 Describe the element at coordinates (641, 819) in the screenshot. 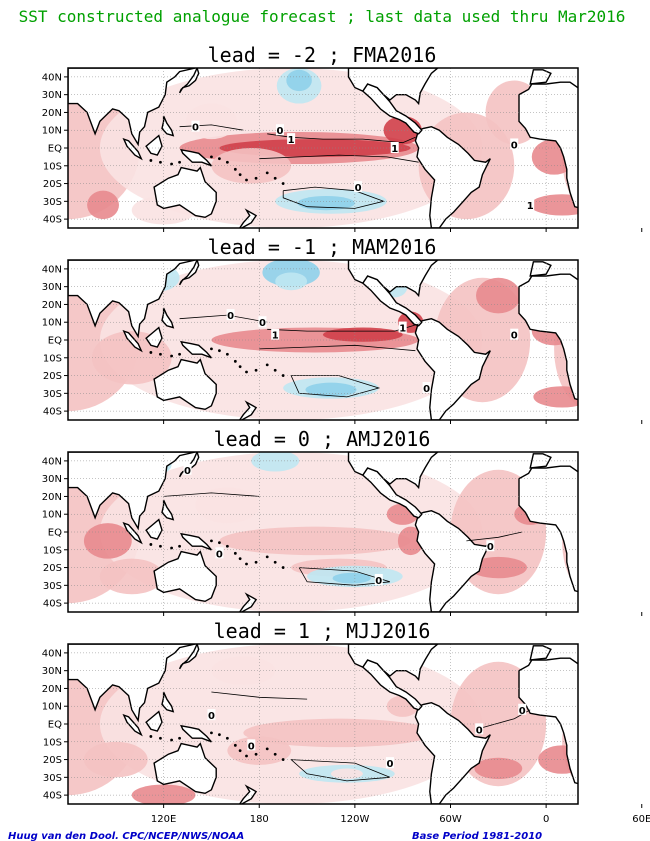

I see `lon-tick-label: 60E` at that location.